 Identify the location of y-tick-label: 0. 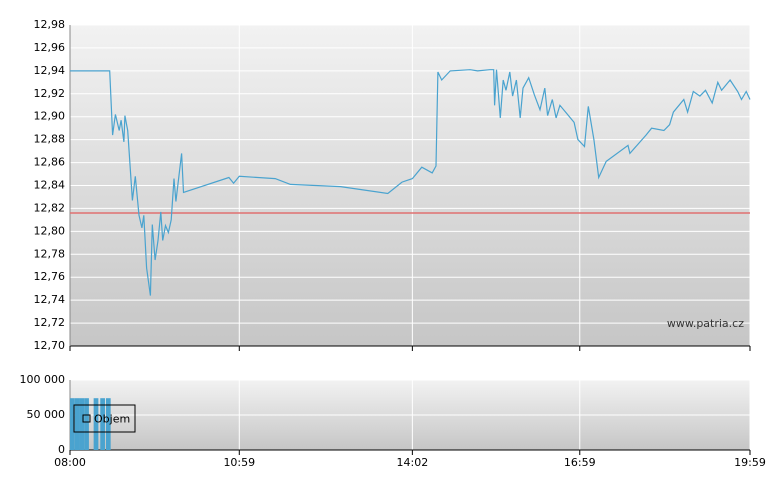
(61, 449).